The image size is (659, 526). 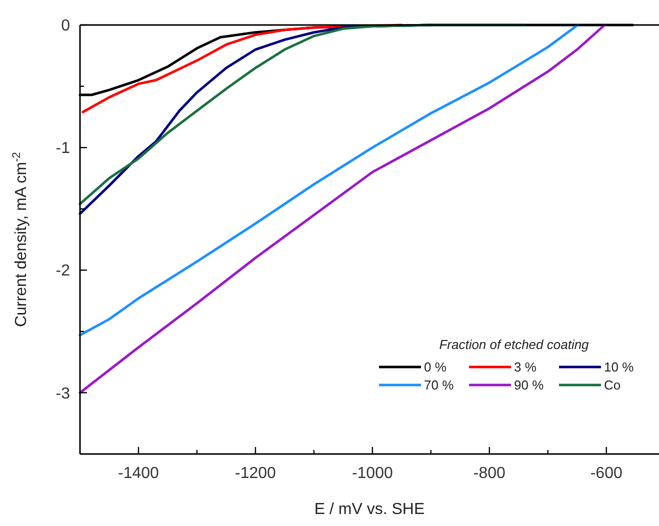 I want to click on x-axis-title: E / mV vs. SHE, so click(x=369, y=509).